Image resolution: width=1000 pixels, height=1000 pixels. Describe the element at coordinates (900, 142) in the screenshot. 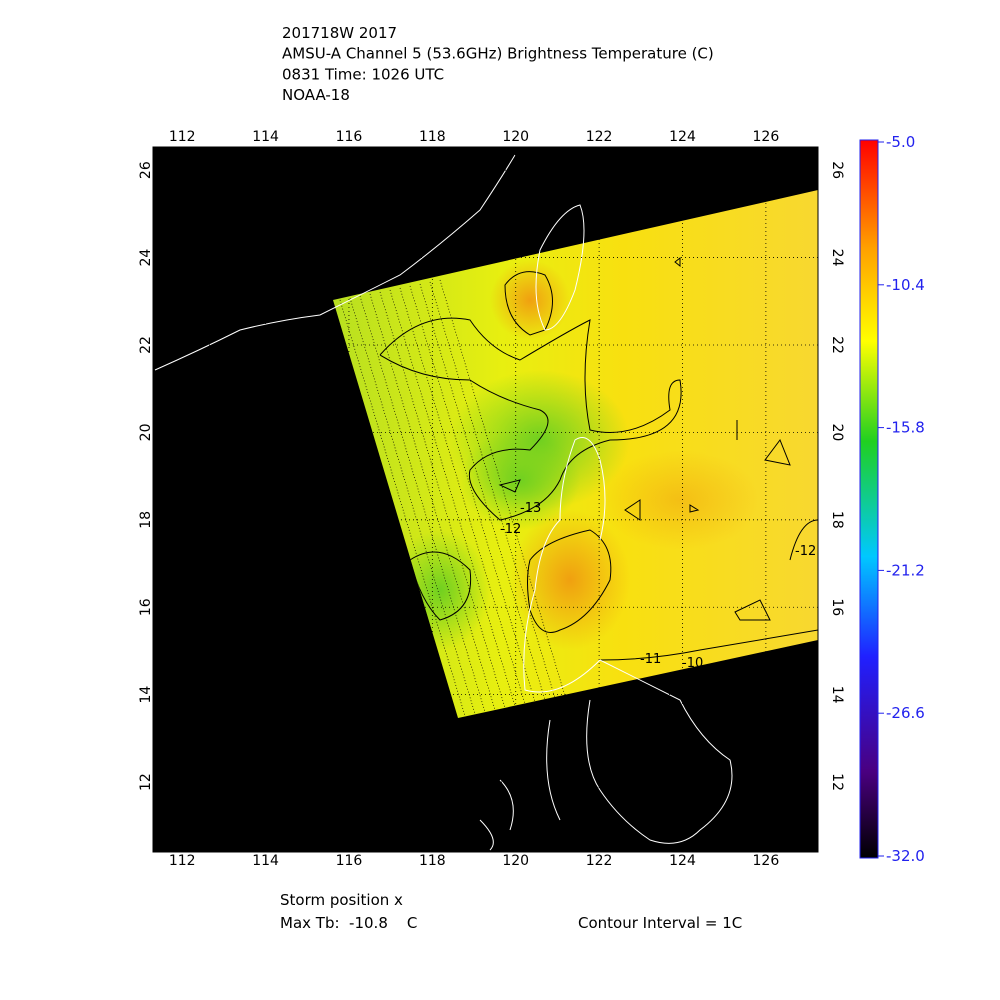

I see `colorbar-label: -5.0` at that location.